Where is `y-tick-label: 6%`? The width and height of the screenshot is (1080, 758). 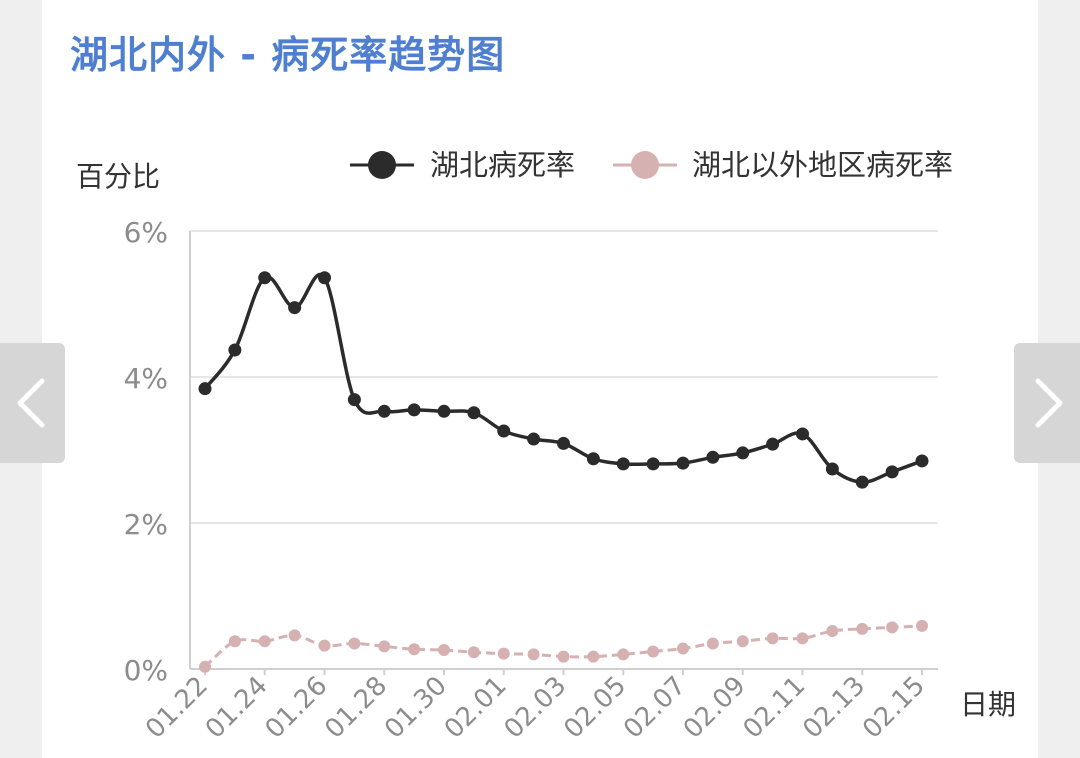 y-tick-label: 6% is located at coordinates (146, 232).